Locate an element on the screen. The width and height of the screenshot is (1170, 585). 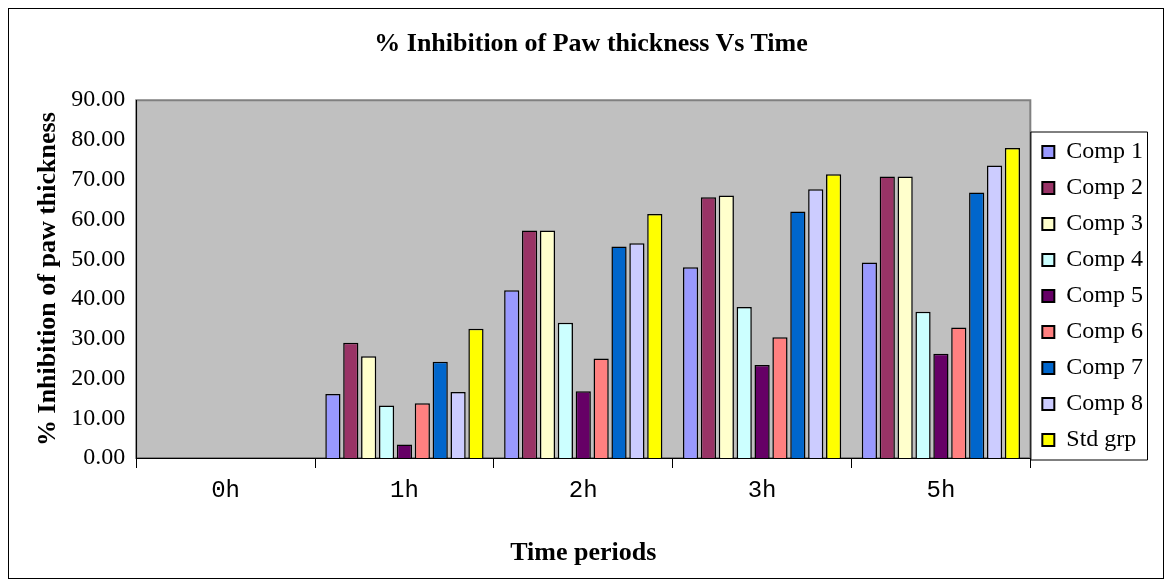
legend-label: Comp 5 is located at coordinates (1105, 294).